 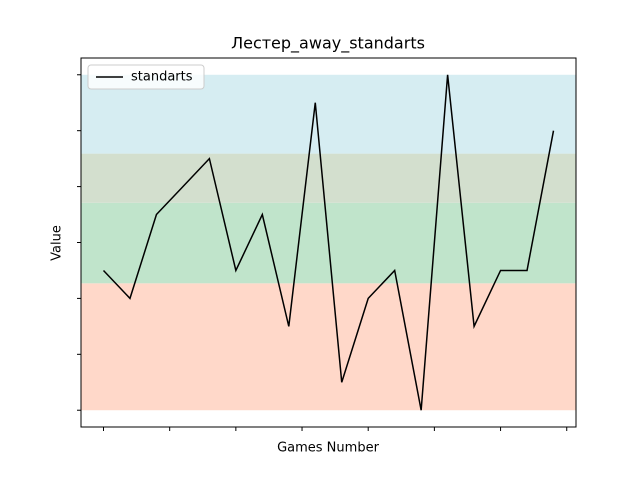 What do you see at coordinates (57, 243) in the screenshot?
I see `y-axis-label: Value` at bounding box center [57, 243].